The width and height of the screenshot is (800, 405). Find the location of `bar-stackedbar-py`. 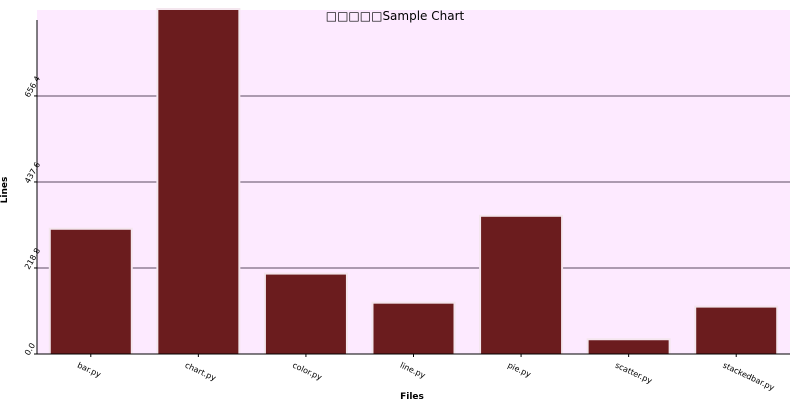

bar-stackedbar-py is located at coordinates (736, 330).